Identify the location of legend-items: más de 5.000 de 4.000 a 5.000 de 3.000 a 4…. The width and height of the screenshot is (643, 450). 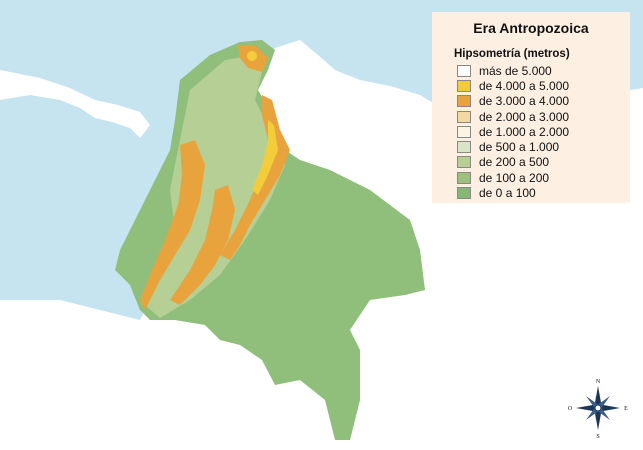
(531, 132).